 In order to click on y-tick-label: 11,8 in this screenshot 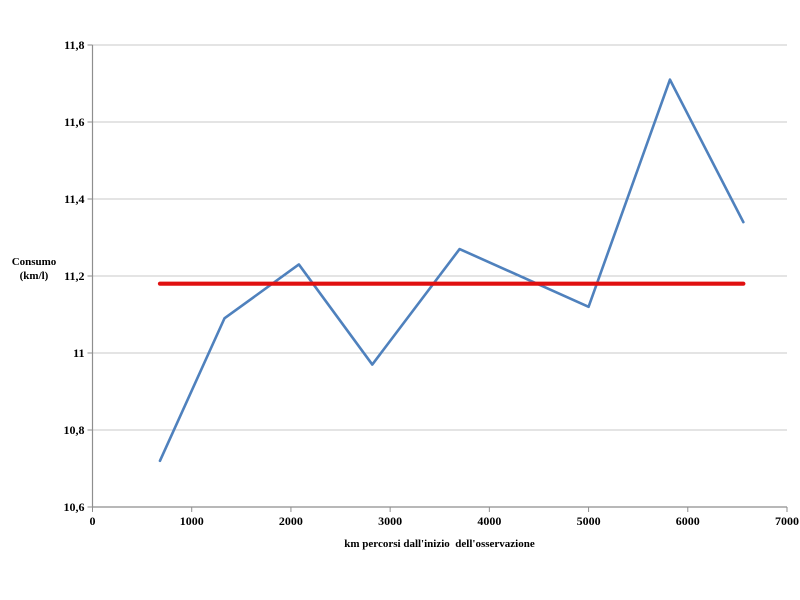, I will do `click(74, 45)`.